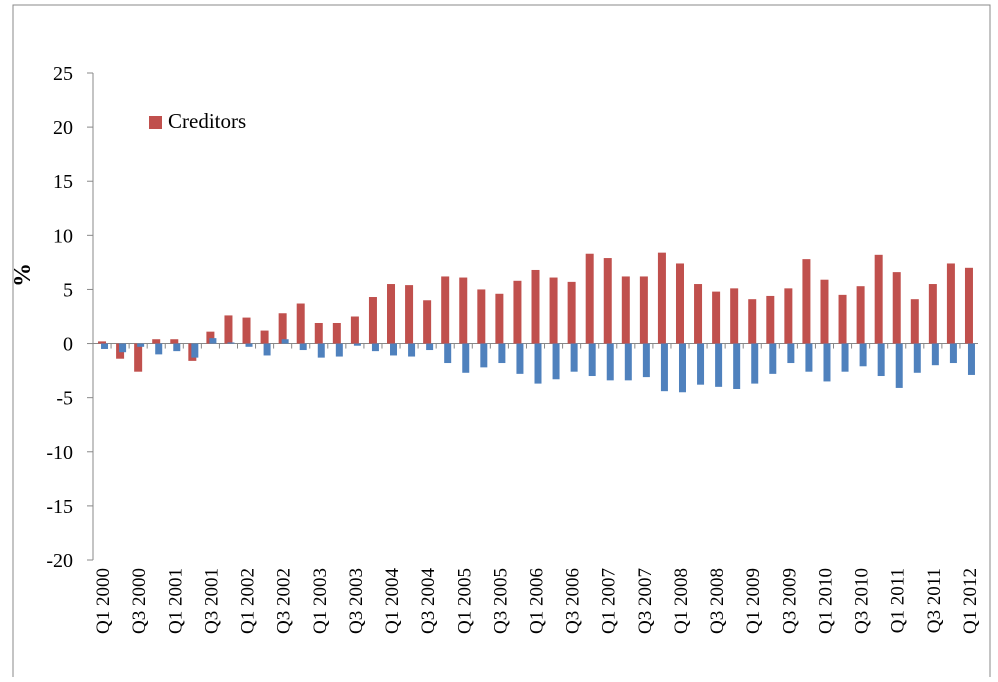  Describe the element at coordinates (825, 601) in the screenshot. I see `x-tick-label: Q1 2010` at that location.